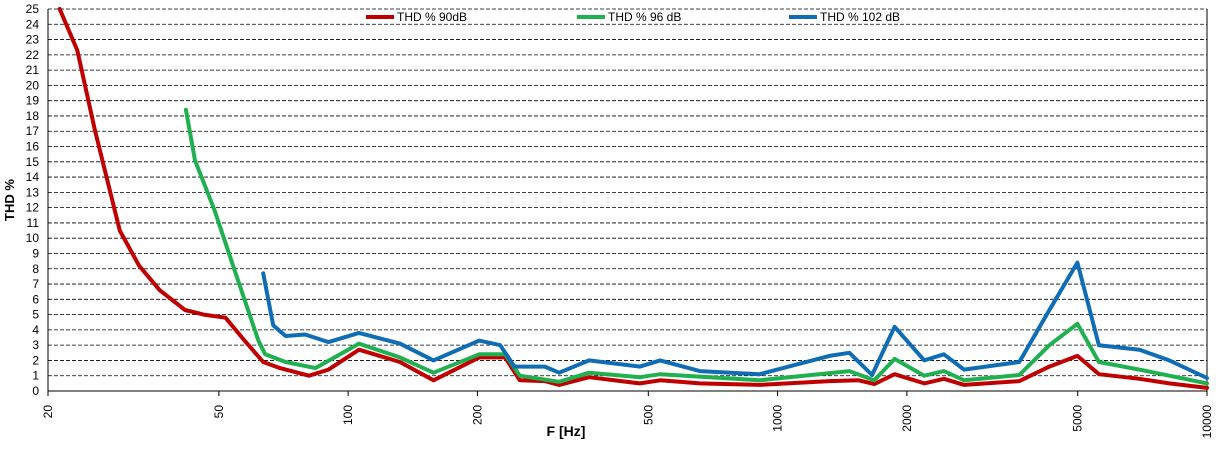 The image size is (1220, 451). What do you see at coordinates (35, 376) in the screenshot?
I see `y-tick-label: 1` at bounding box center [35, 376].